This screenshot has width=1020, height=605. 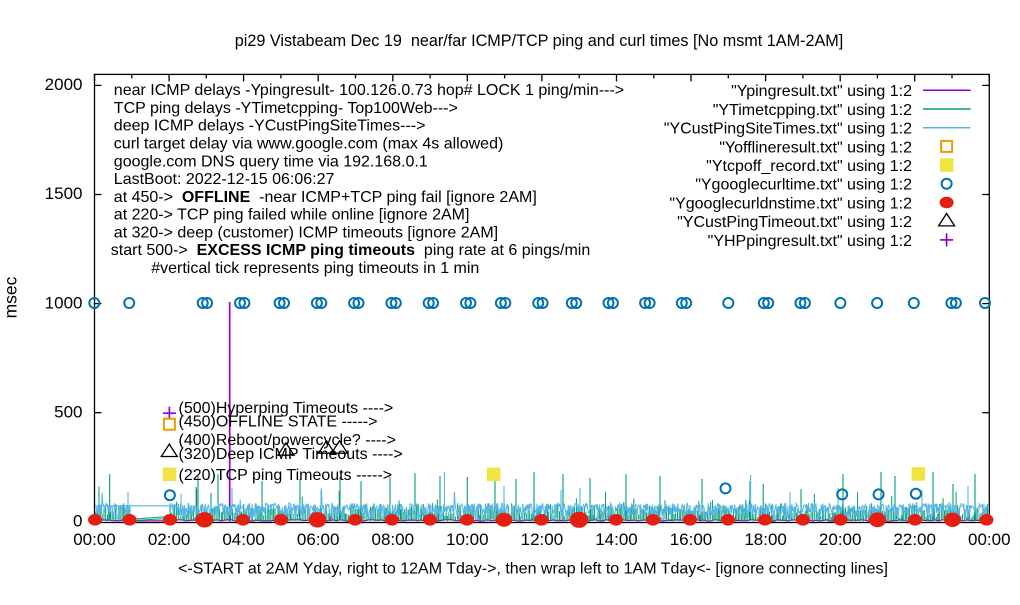 I want to click on svg-text: "Ytcpoff_record.txt" using 1:2, so click(x=809, y=166).